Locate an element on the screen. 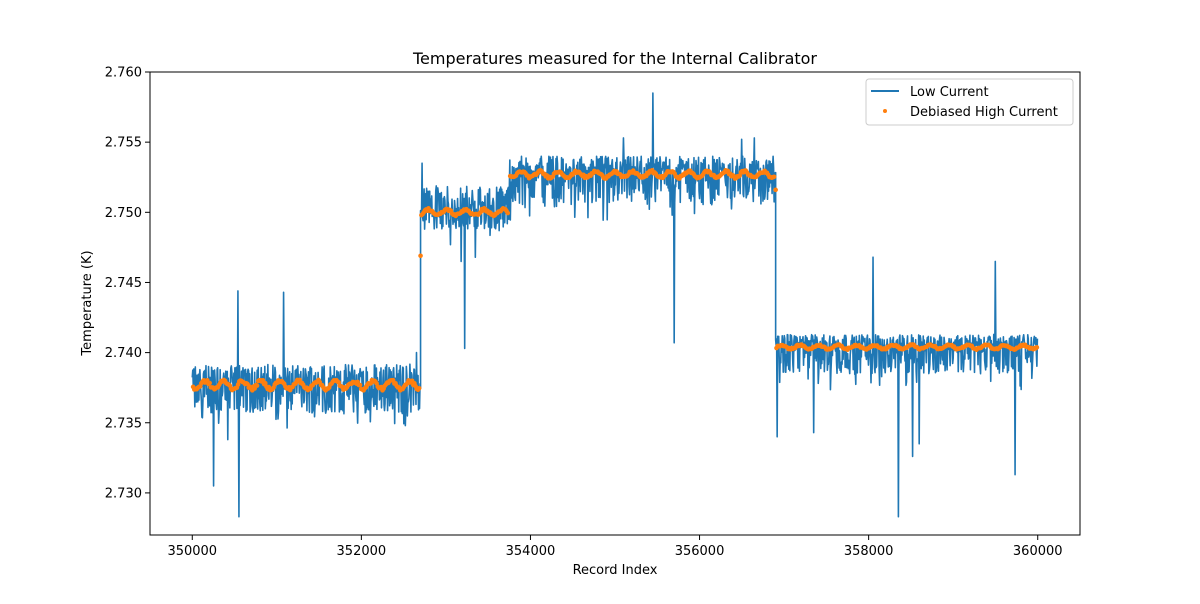  x-tick-label: 356000 is located at coordinates (700, 551).